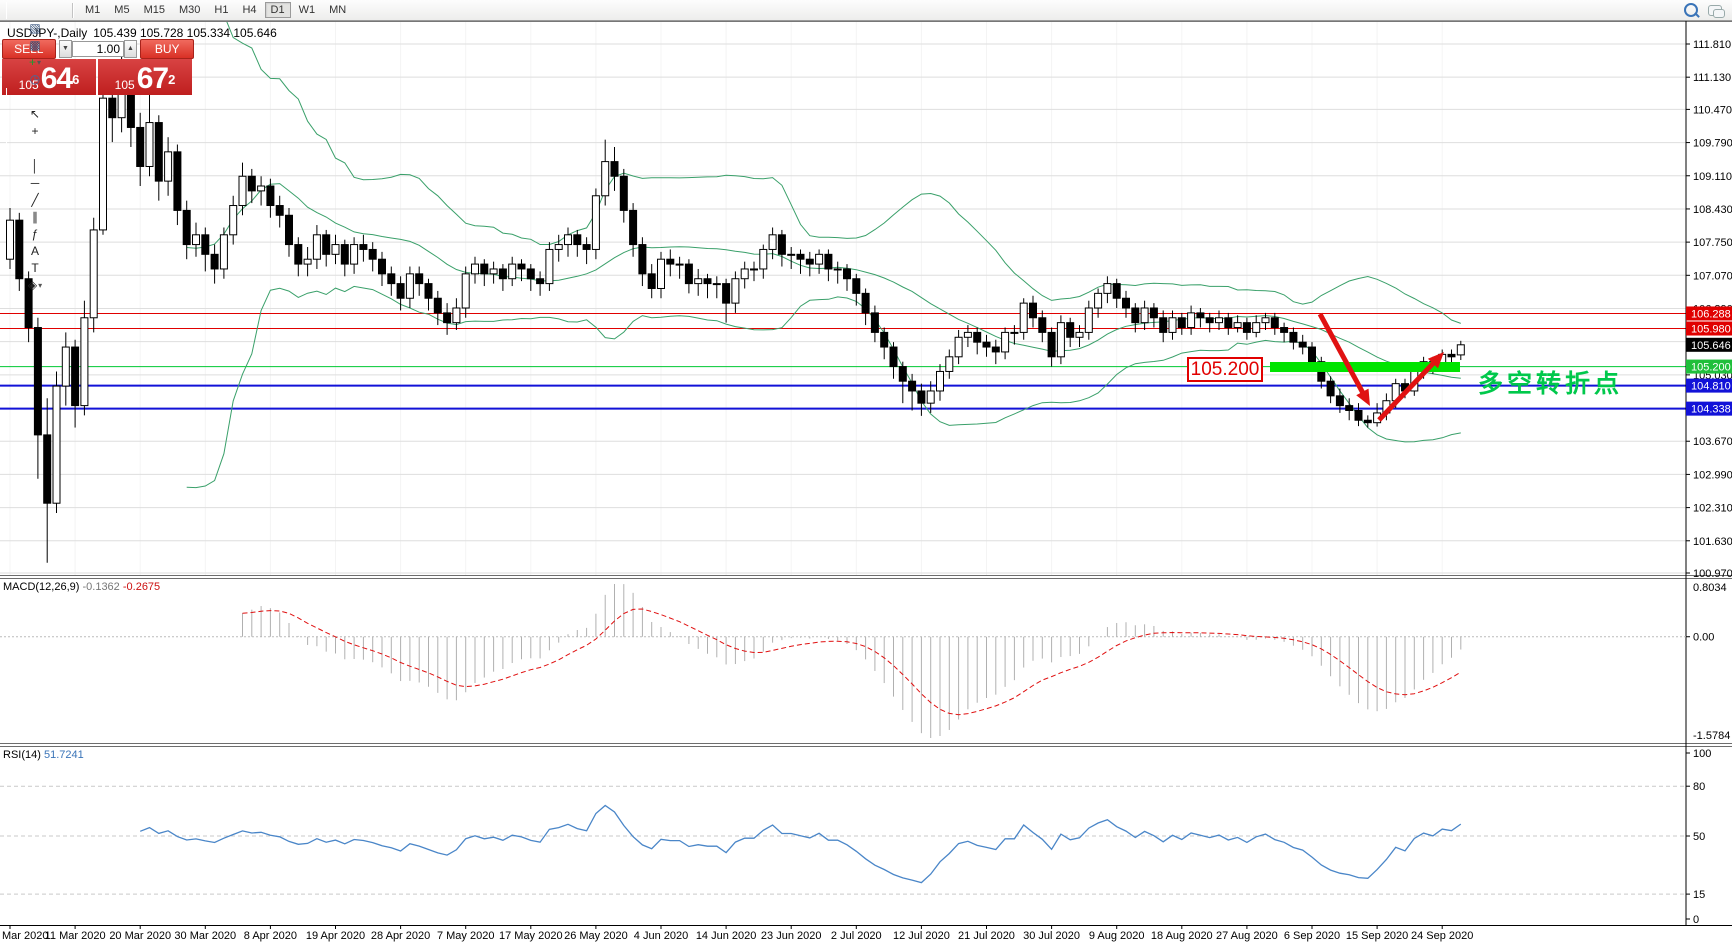 The height and width of the screenshot is (944, 1732). Describe the element at coordinates (35, 113) in the screenshot. I see `cursor-icon: ↖` at that location.